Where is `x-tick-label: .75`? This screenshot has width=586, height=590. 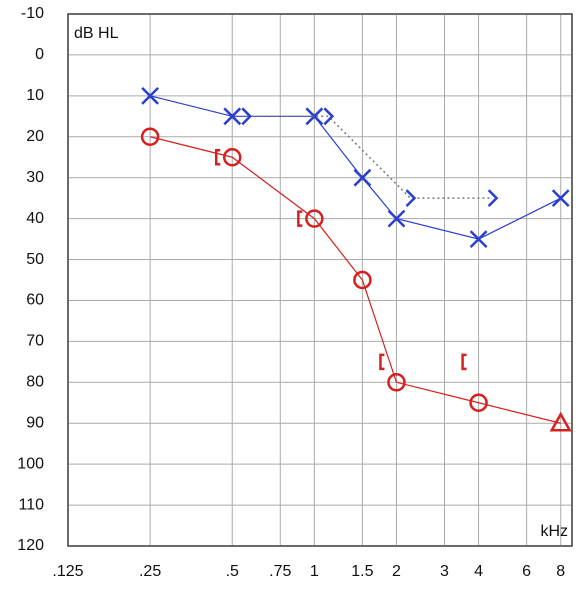
x-tick-label: .75 is located at coordinates (280, 571).